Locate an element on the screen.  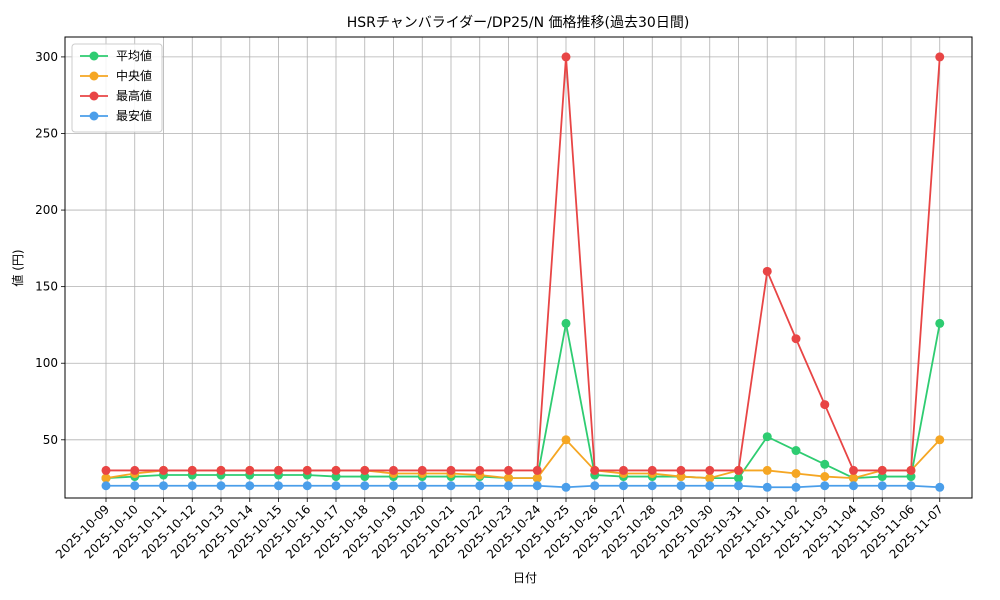
y-tick-label: 150 is located at coordinates (46, 287).